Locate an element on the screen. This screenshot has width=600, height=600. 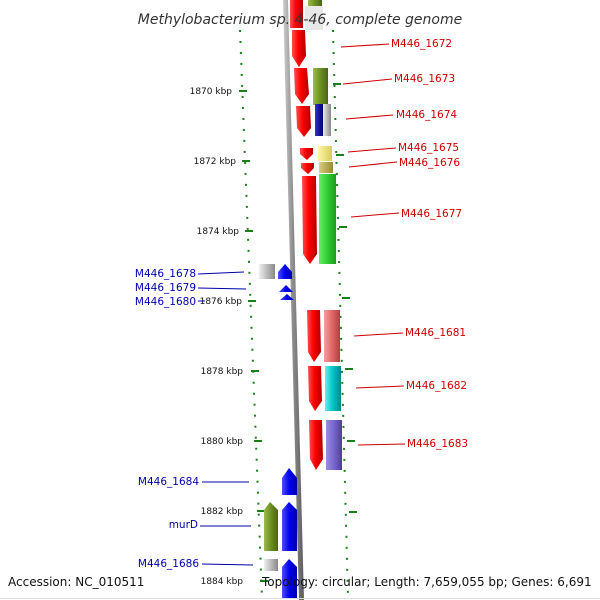
gene-label-m446-1684: M446_1684 is located at coordinates (168, 482).